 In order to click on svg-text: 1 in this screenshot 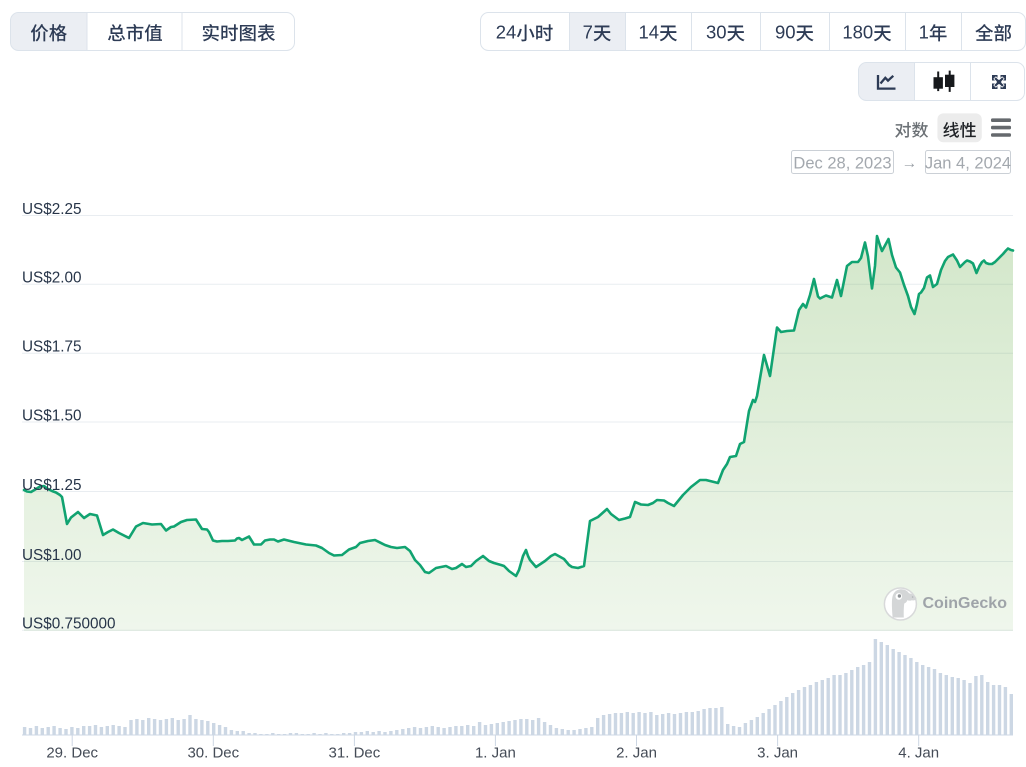, I will do `click(924, 31)`.